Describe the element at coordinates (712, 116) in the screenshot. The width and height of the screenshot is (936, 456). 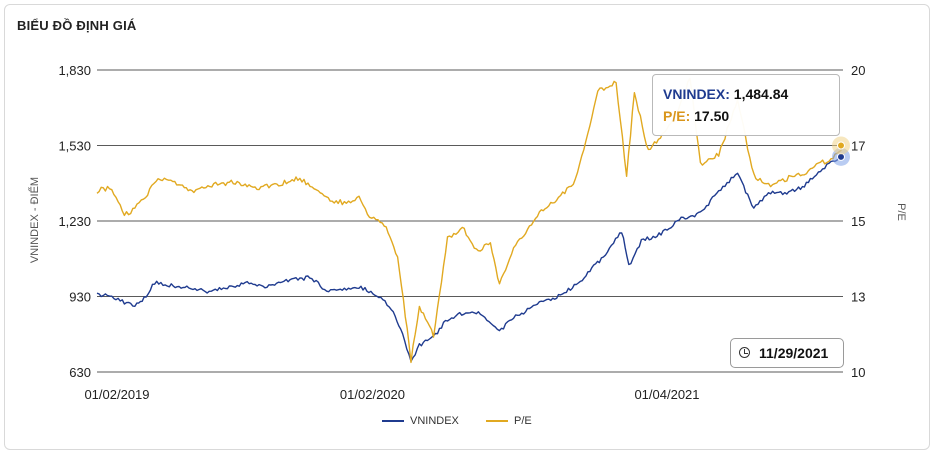
I see `tooltip-pe-value: 17.50` at that location.